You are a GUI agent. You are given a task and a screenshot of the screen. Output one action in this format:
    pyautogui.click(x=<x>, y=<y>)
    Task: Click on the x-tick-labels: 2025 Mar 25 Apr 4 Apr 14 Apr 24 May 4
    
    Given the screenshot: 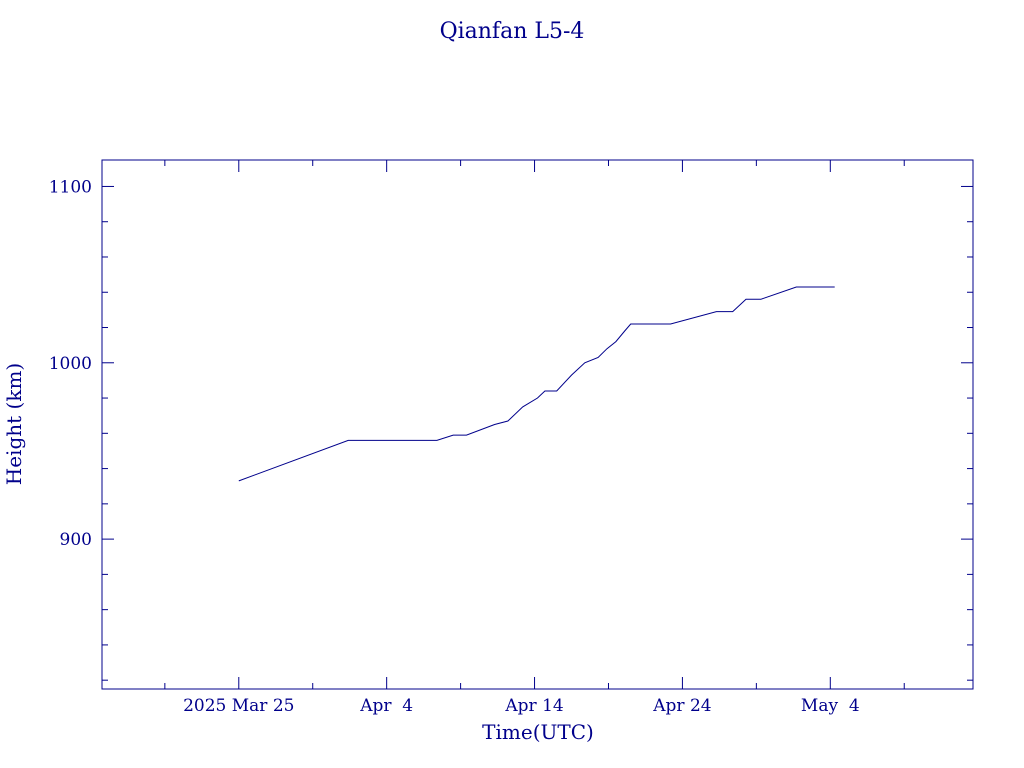 What is the action you would take?
    pyautogui.click(x=521, y=706)
    